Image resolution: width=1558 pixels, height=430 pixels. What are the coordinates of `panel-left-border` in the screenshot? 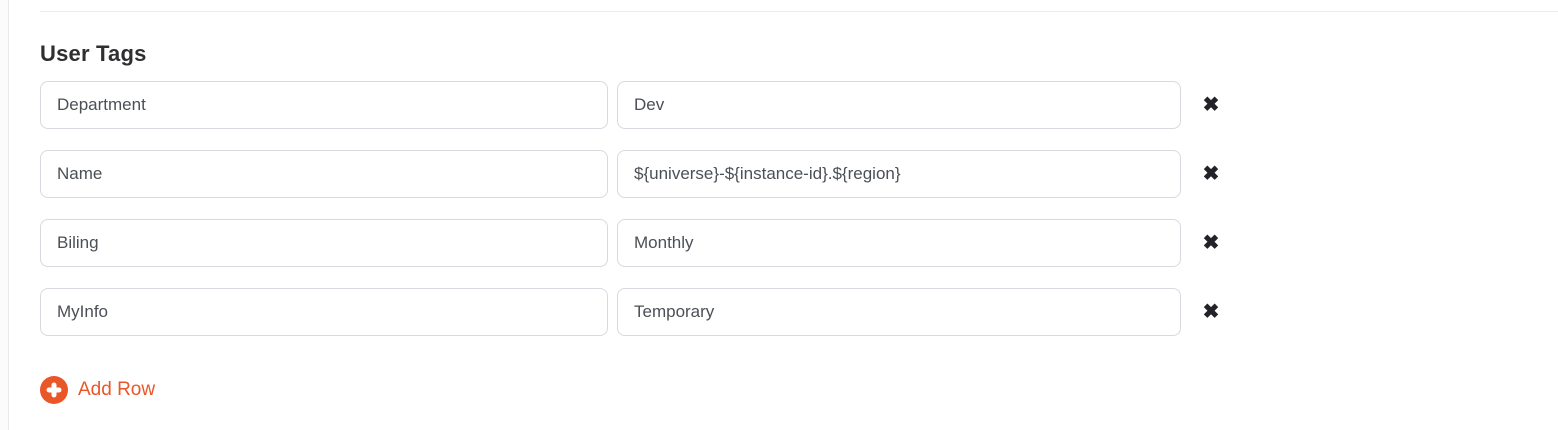 It's located at (8, 215).